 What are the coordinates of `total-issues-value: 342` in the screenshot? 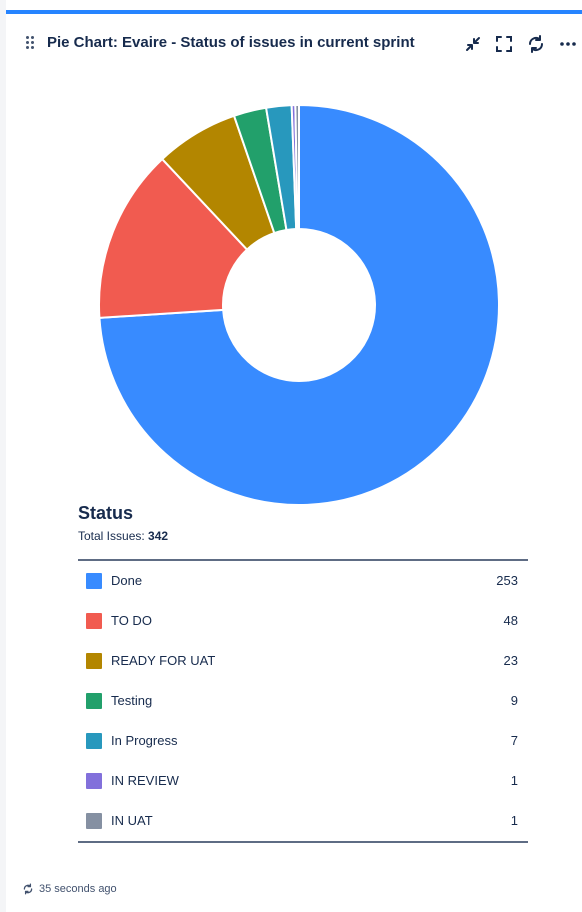 It's located at (158, 536).